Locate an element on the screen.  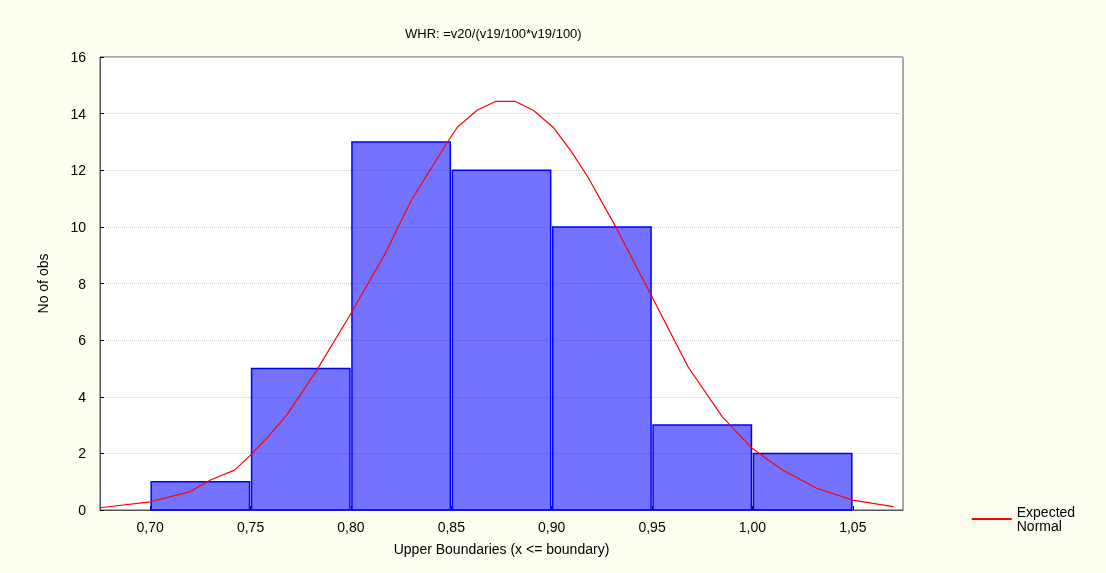
chart-title: WHR: =v20/(v19/100*v19/100) is located at coordinates (493, 33).